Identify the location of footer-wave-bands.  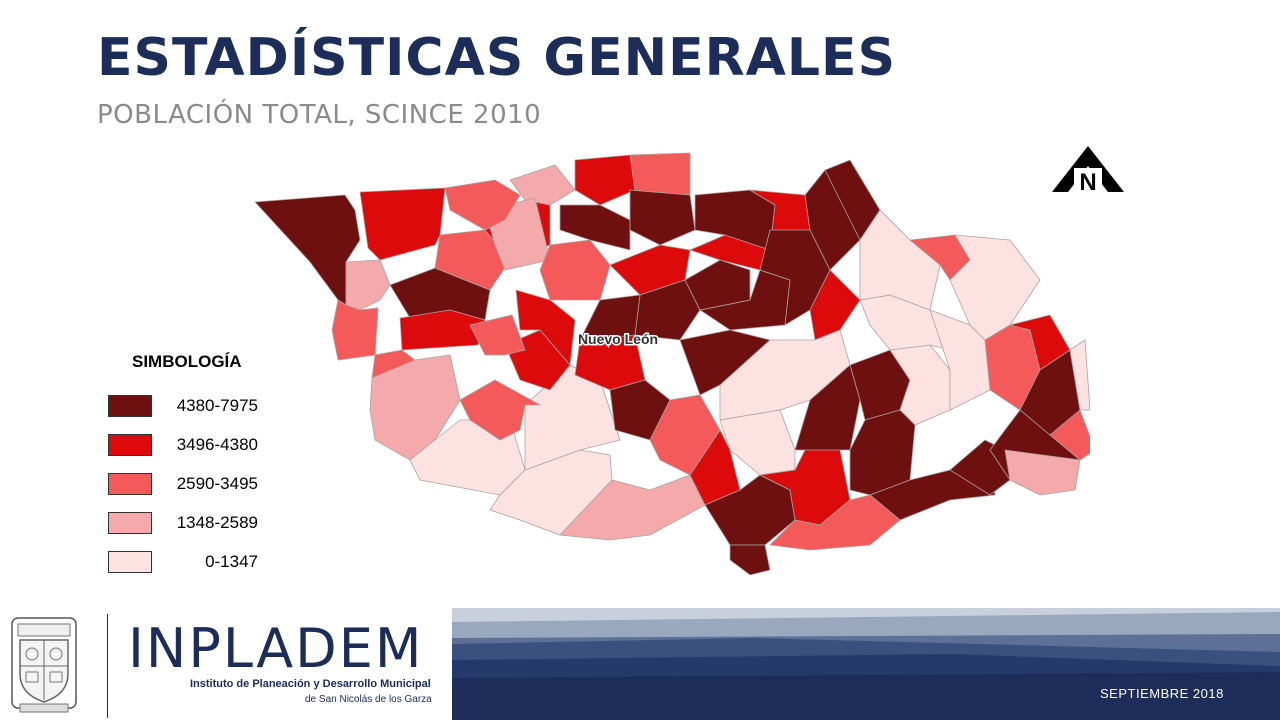
(866, 664).